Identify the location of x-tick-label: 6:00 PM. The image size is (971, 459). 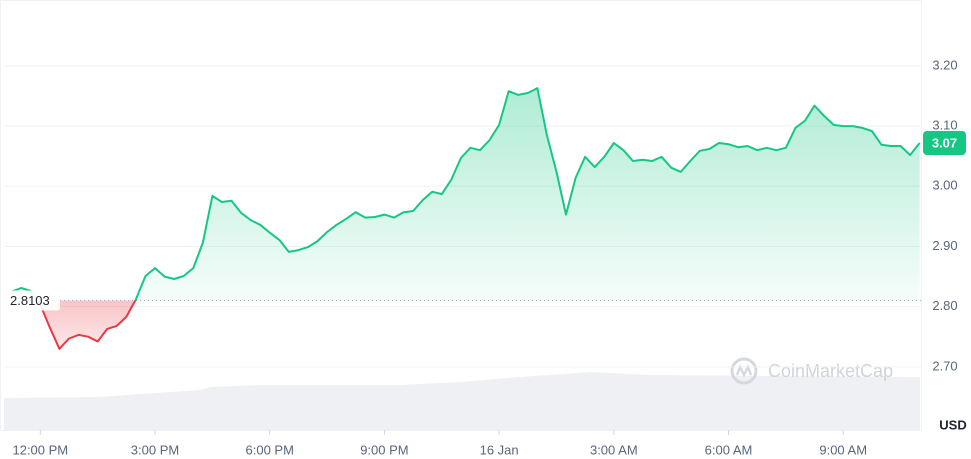
(270, 449).